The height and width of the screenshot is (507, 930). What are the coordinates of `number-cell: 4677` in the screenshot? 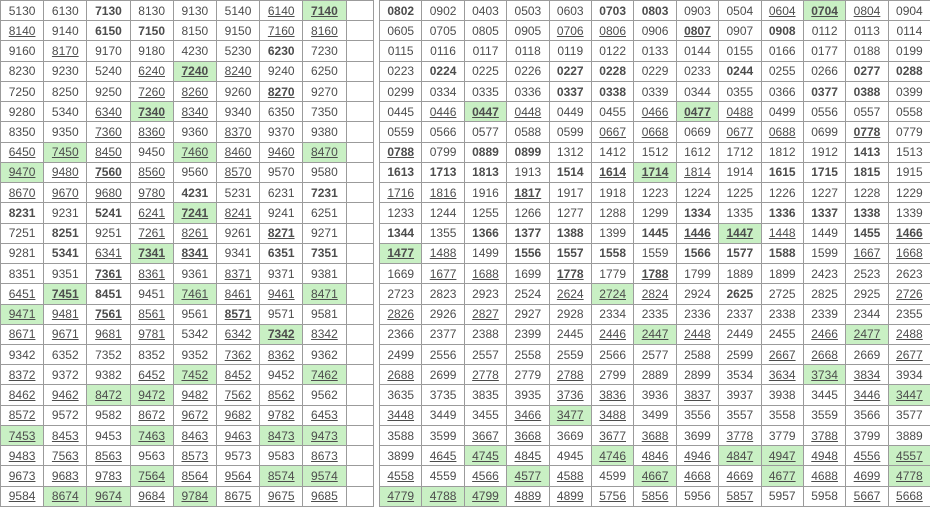 It's located at (782, 476).